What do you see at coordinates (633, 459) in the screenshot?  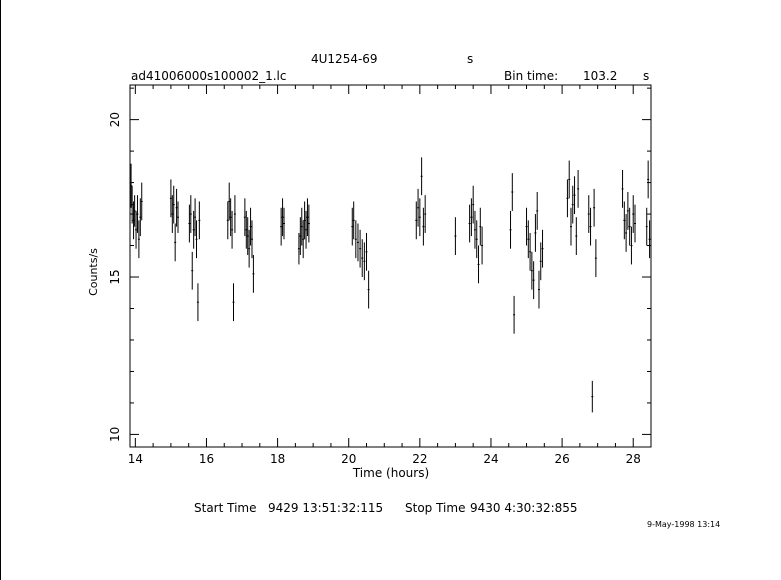 I see `x-tick-label: 28` at bounding box center [633, 459].